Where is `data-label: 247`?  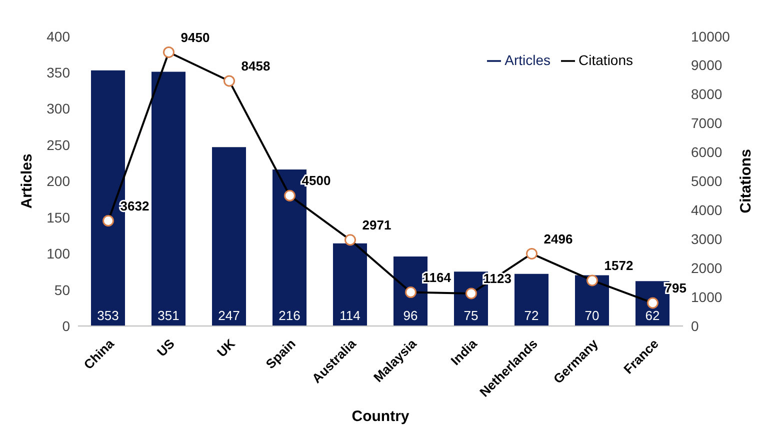 data-label: 247 is located at coordinates (229, 315).